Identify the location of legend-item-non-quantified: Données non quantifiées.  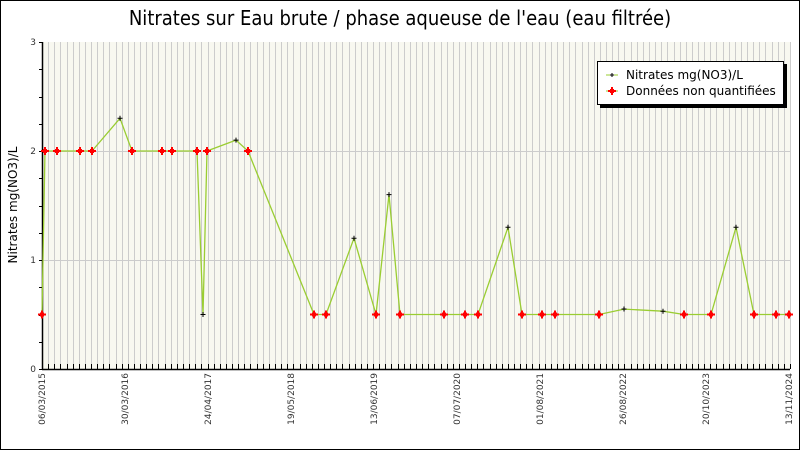
(691, 91).